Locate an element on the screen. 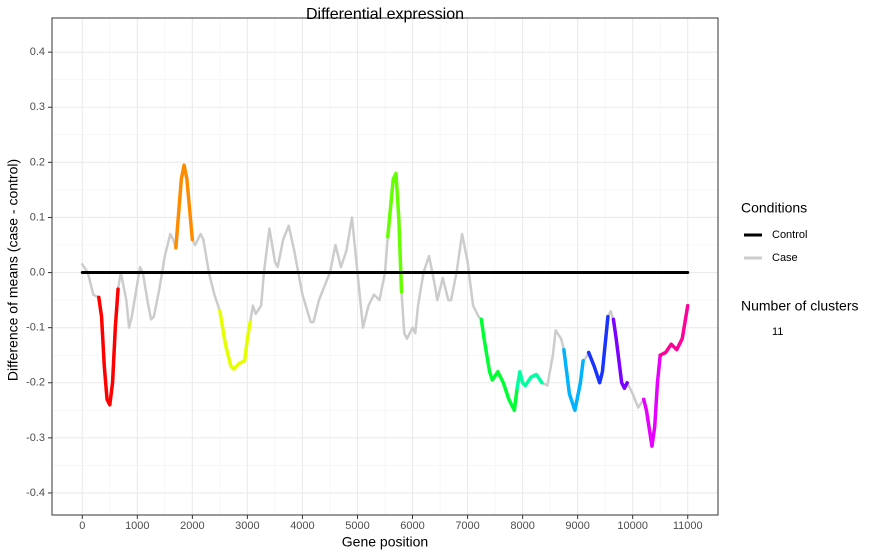  x-tick-label: 8000 is located at coordinates (522, 526).